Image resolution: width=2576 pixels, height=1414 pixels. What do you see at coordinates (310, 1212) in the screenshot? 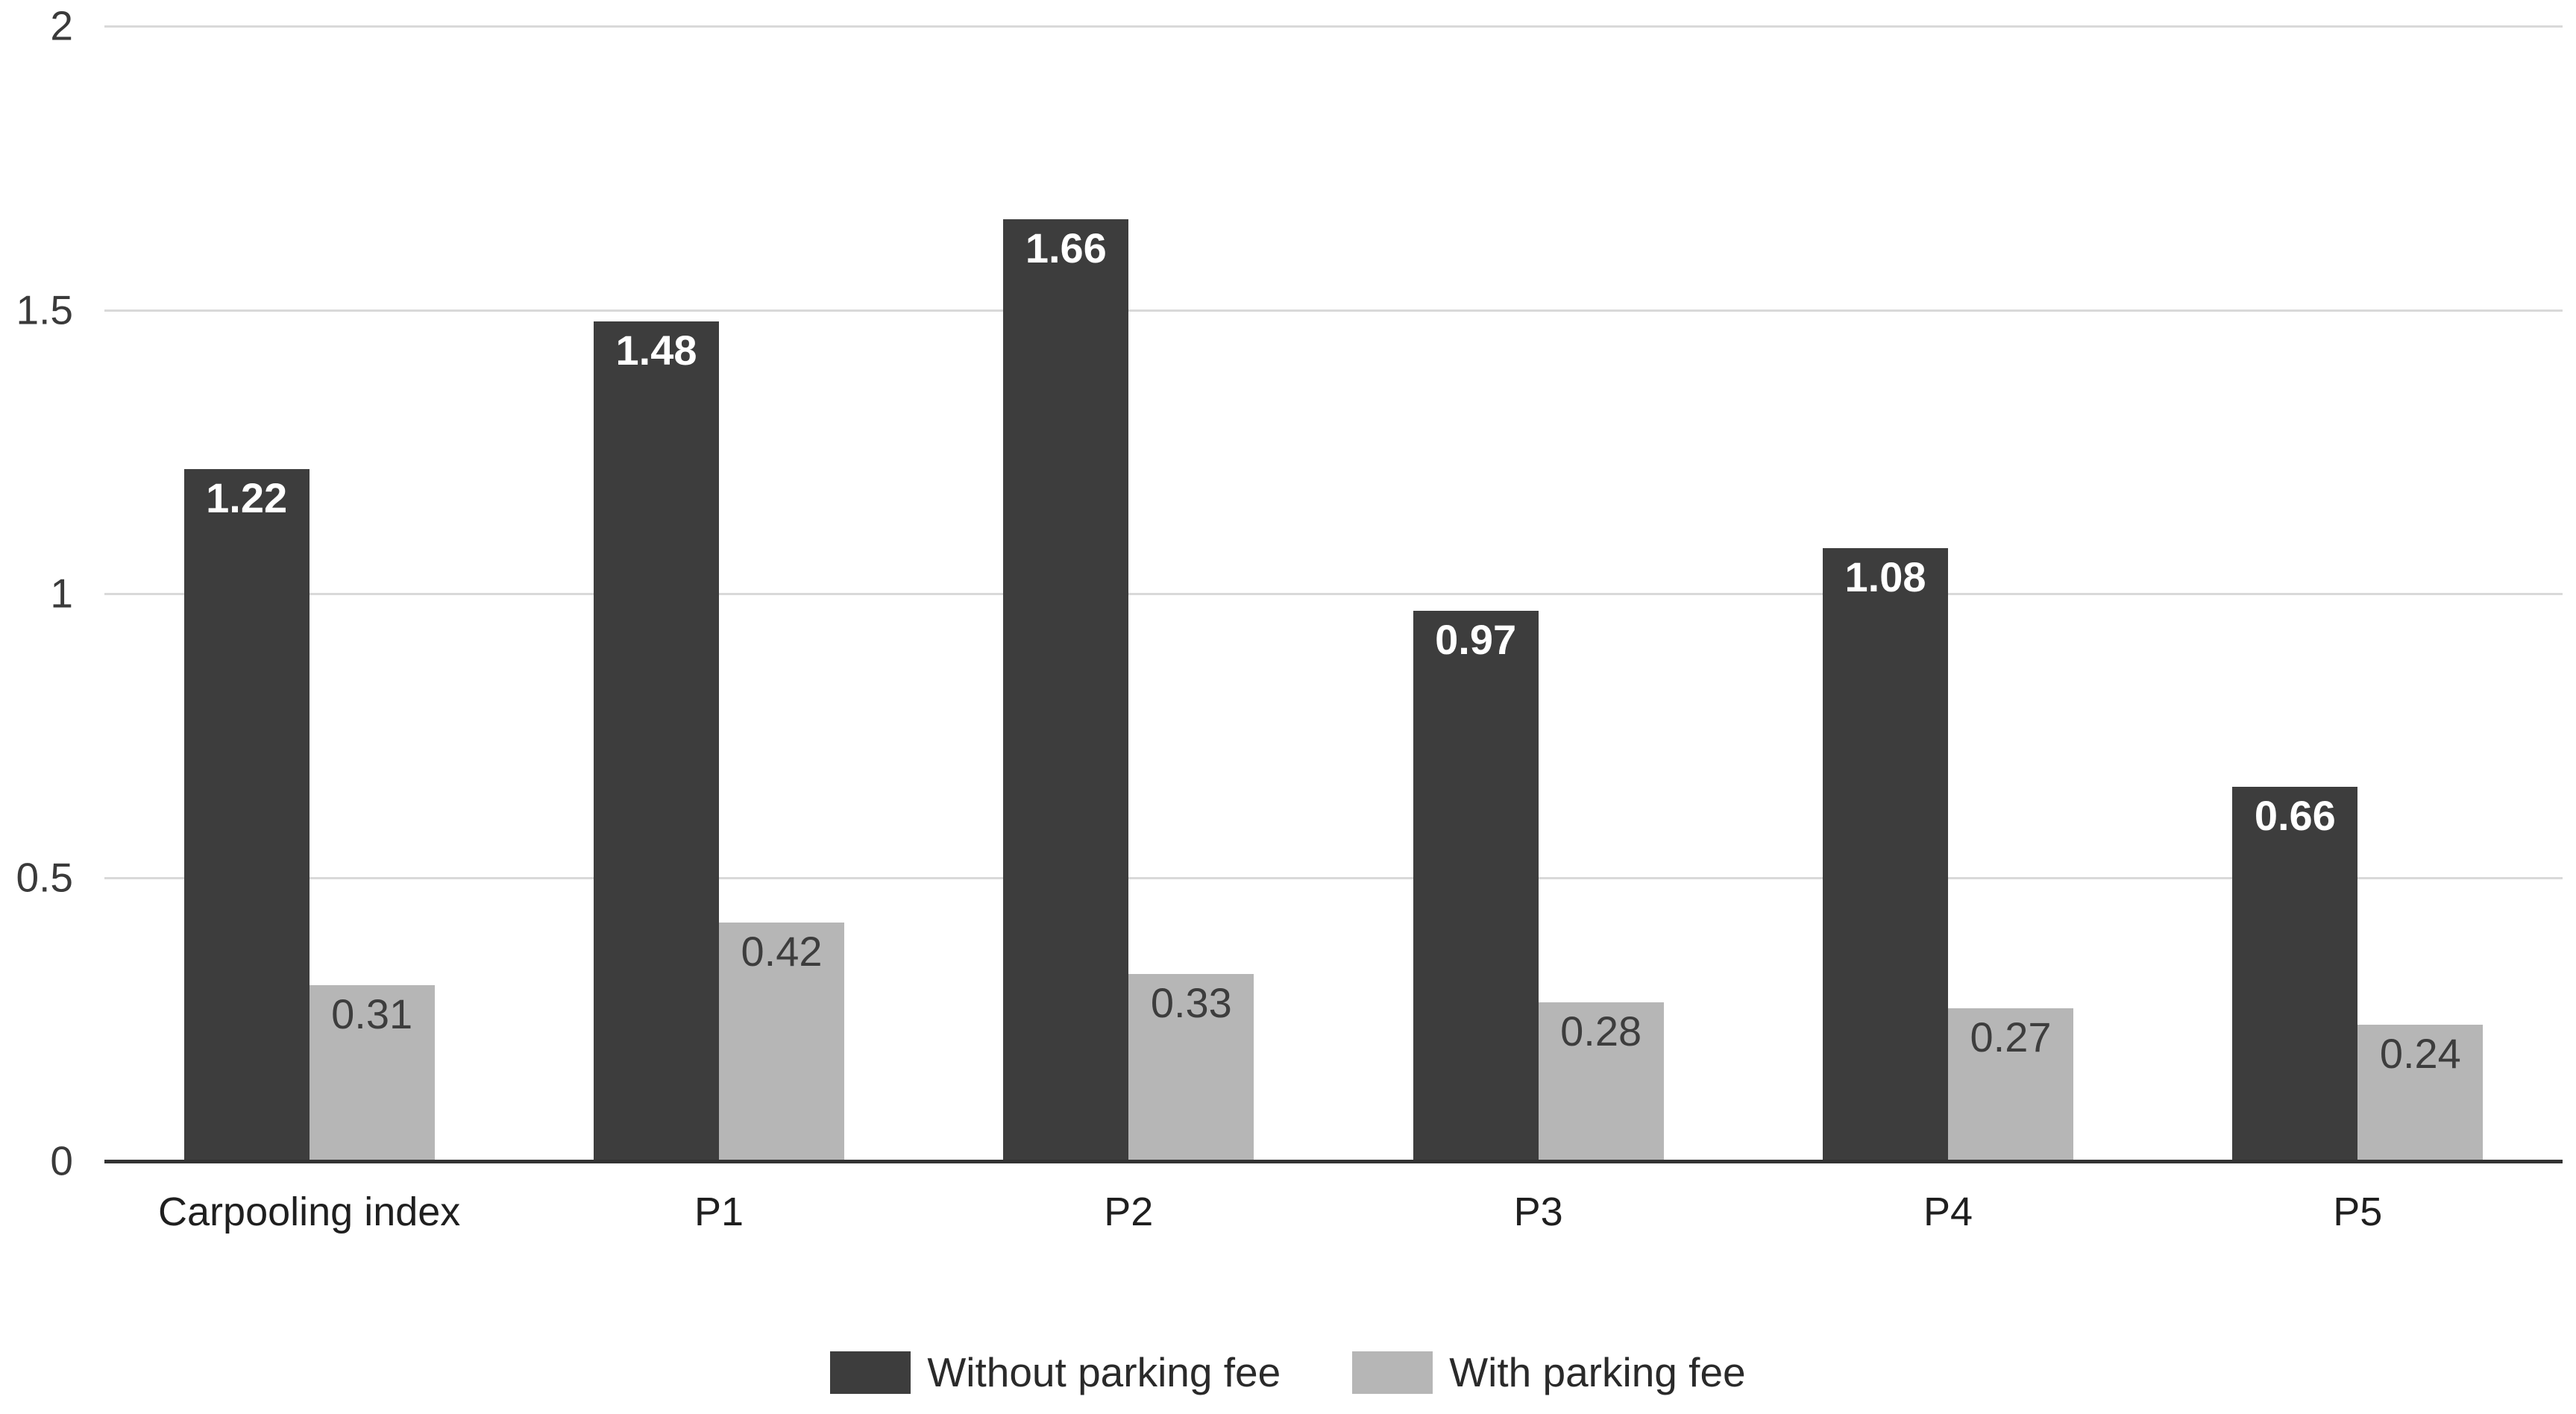
I see `category-label: Carpooling index` at bounding box center [310, 1212].